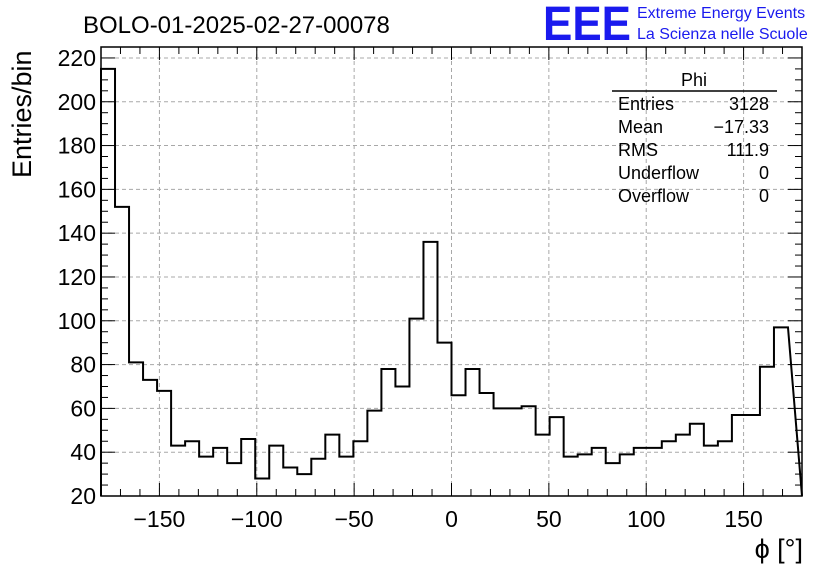  I want to click on x-tick-label: −100, so click(257, 519).